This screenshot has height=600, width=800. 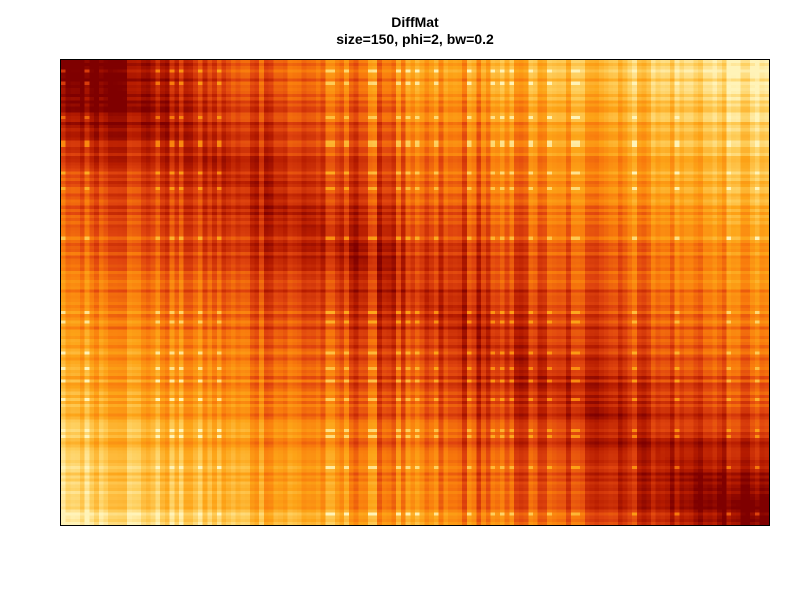 I want to click on chart-title: DiffMat, so click(x=415, y=22).